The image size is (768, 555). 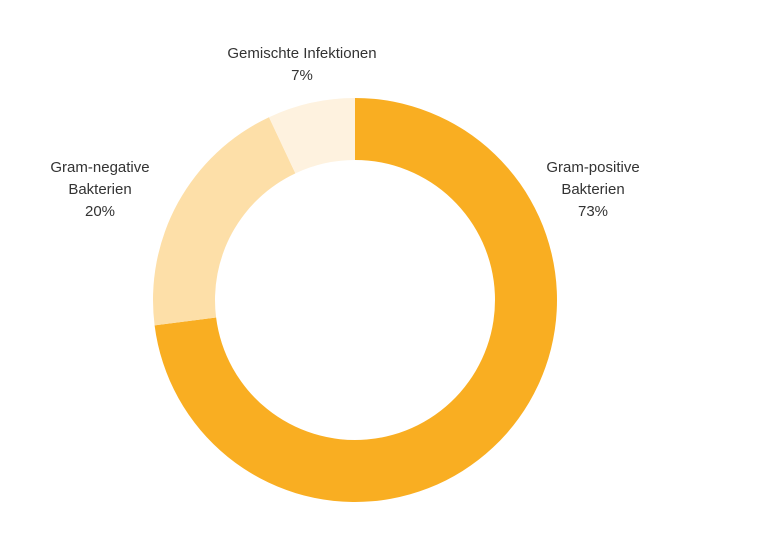 I want to click on slice-name-label: Gemischte Infektionen, so click(x=301, y=53).